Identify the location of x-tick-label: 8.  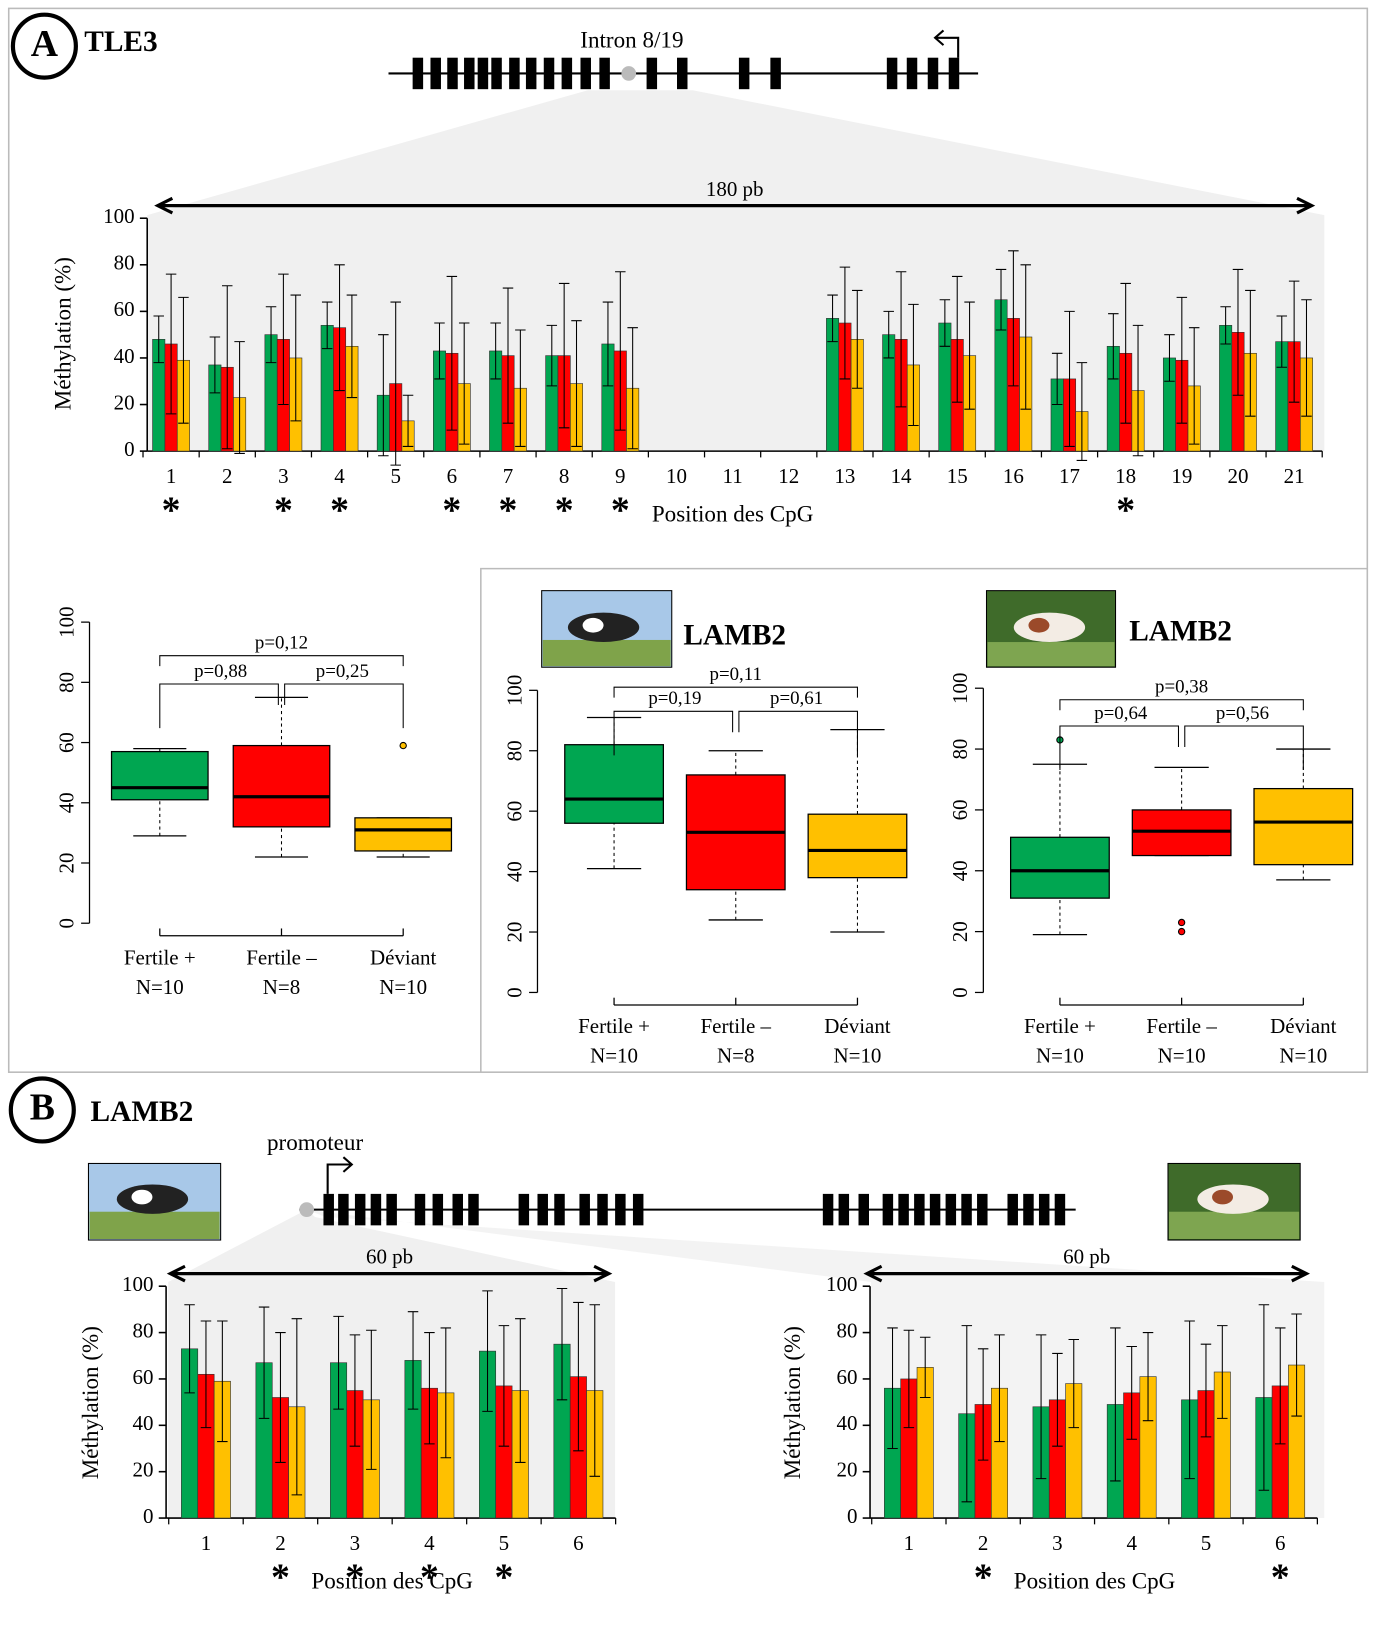
(564, 476).